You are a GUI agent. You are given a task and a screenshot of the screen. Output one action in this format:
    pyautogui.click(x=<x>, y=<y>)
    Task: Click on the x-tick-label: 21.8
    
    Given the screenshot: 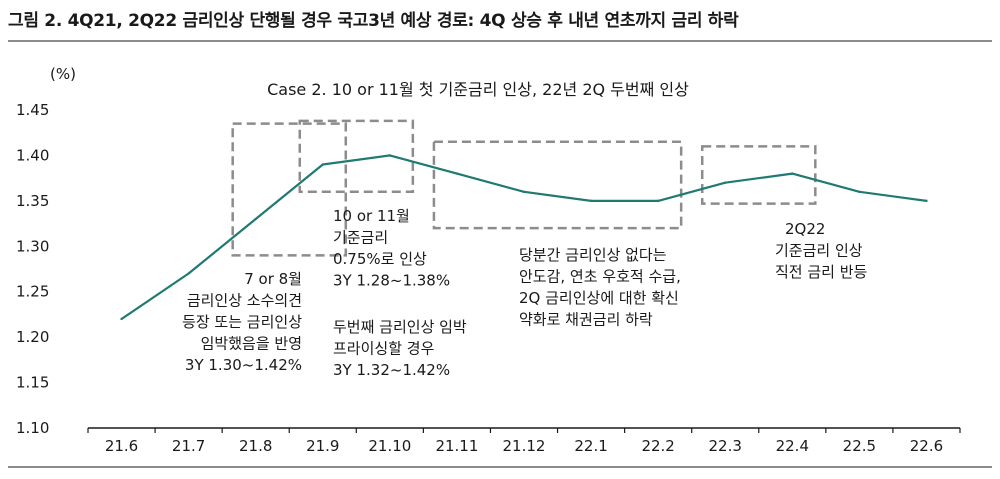 What is the action you would take?
    pyautogui.click(x=255, y=446)
    